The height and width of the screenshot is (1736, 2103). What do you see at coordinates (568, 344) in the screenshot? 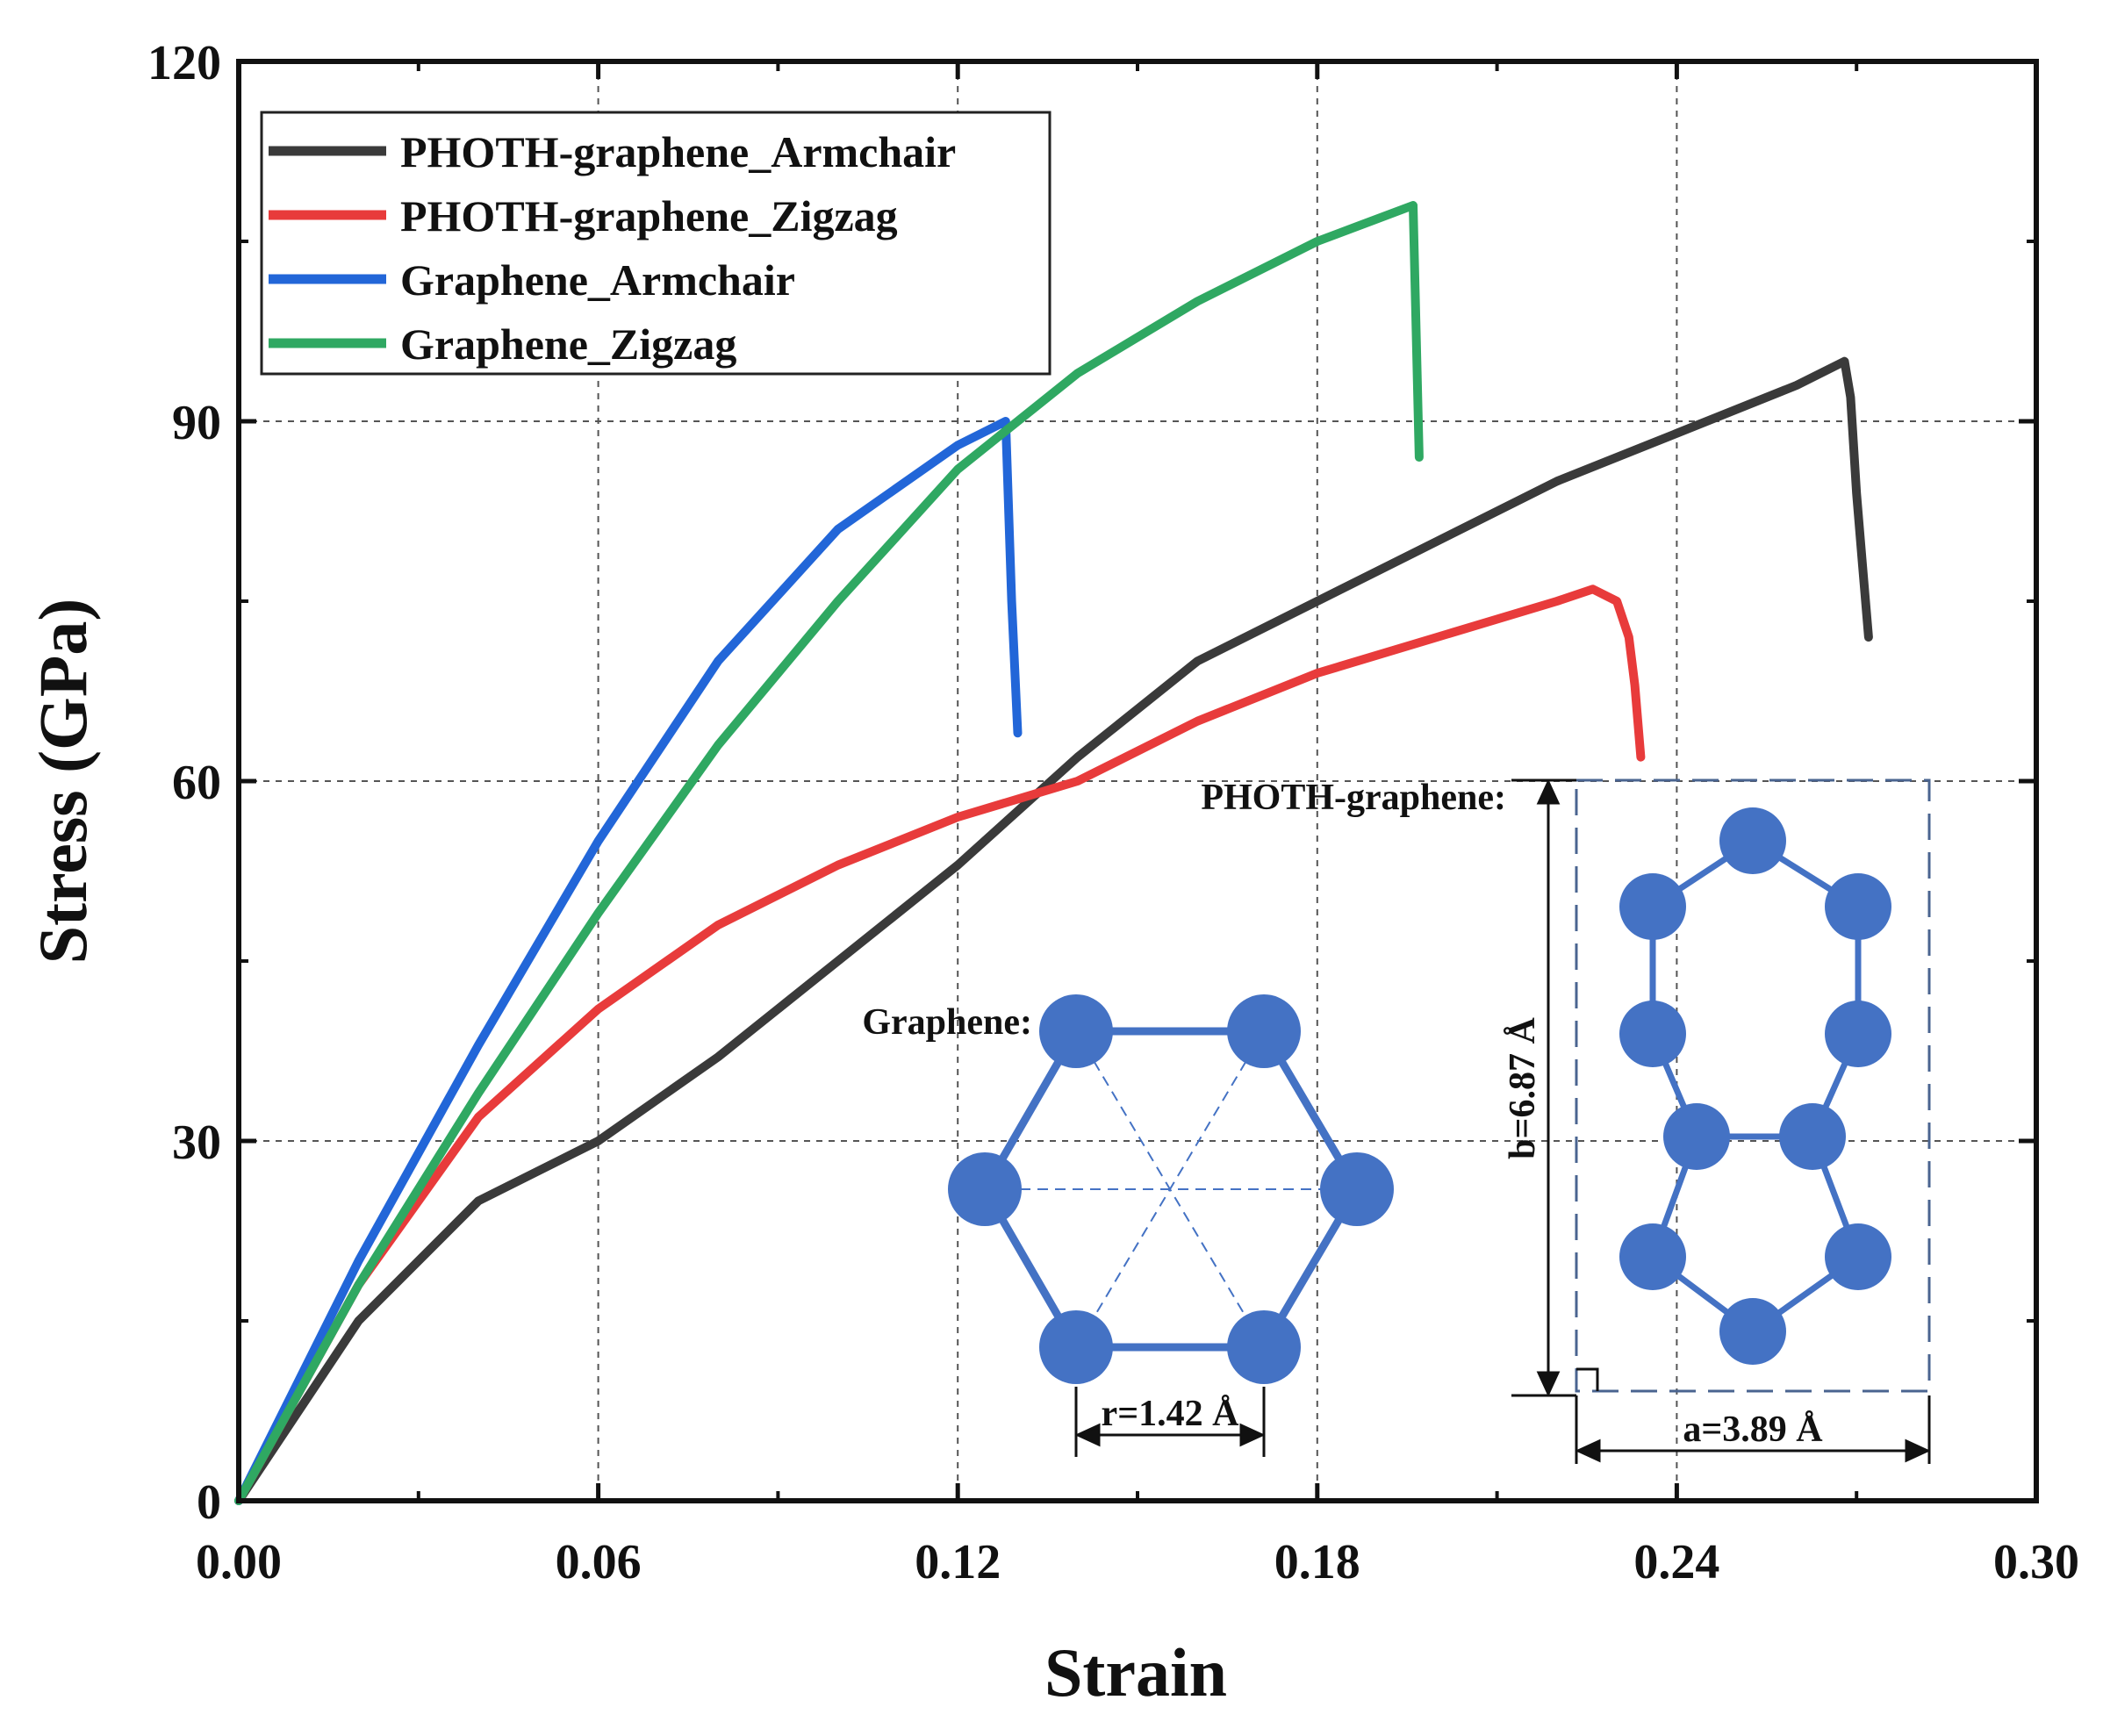
I see `legend-label-graphene-zigzag: Graphene_Zigzag` at bounding box center [568, 344].